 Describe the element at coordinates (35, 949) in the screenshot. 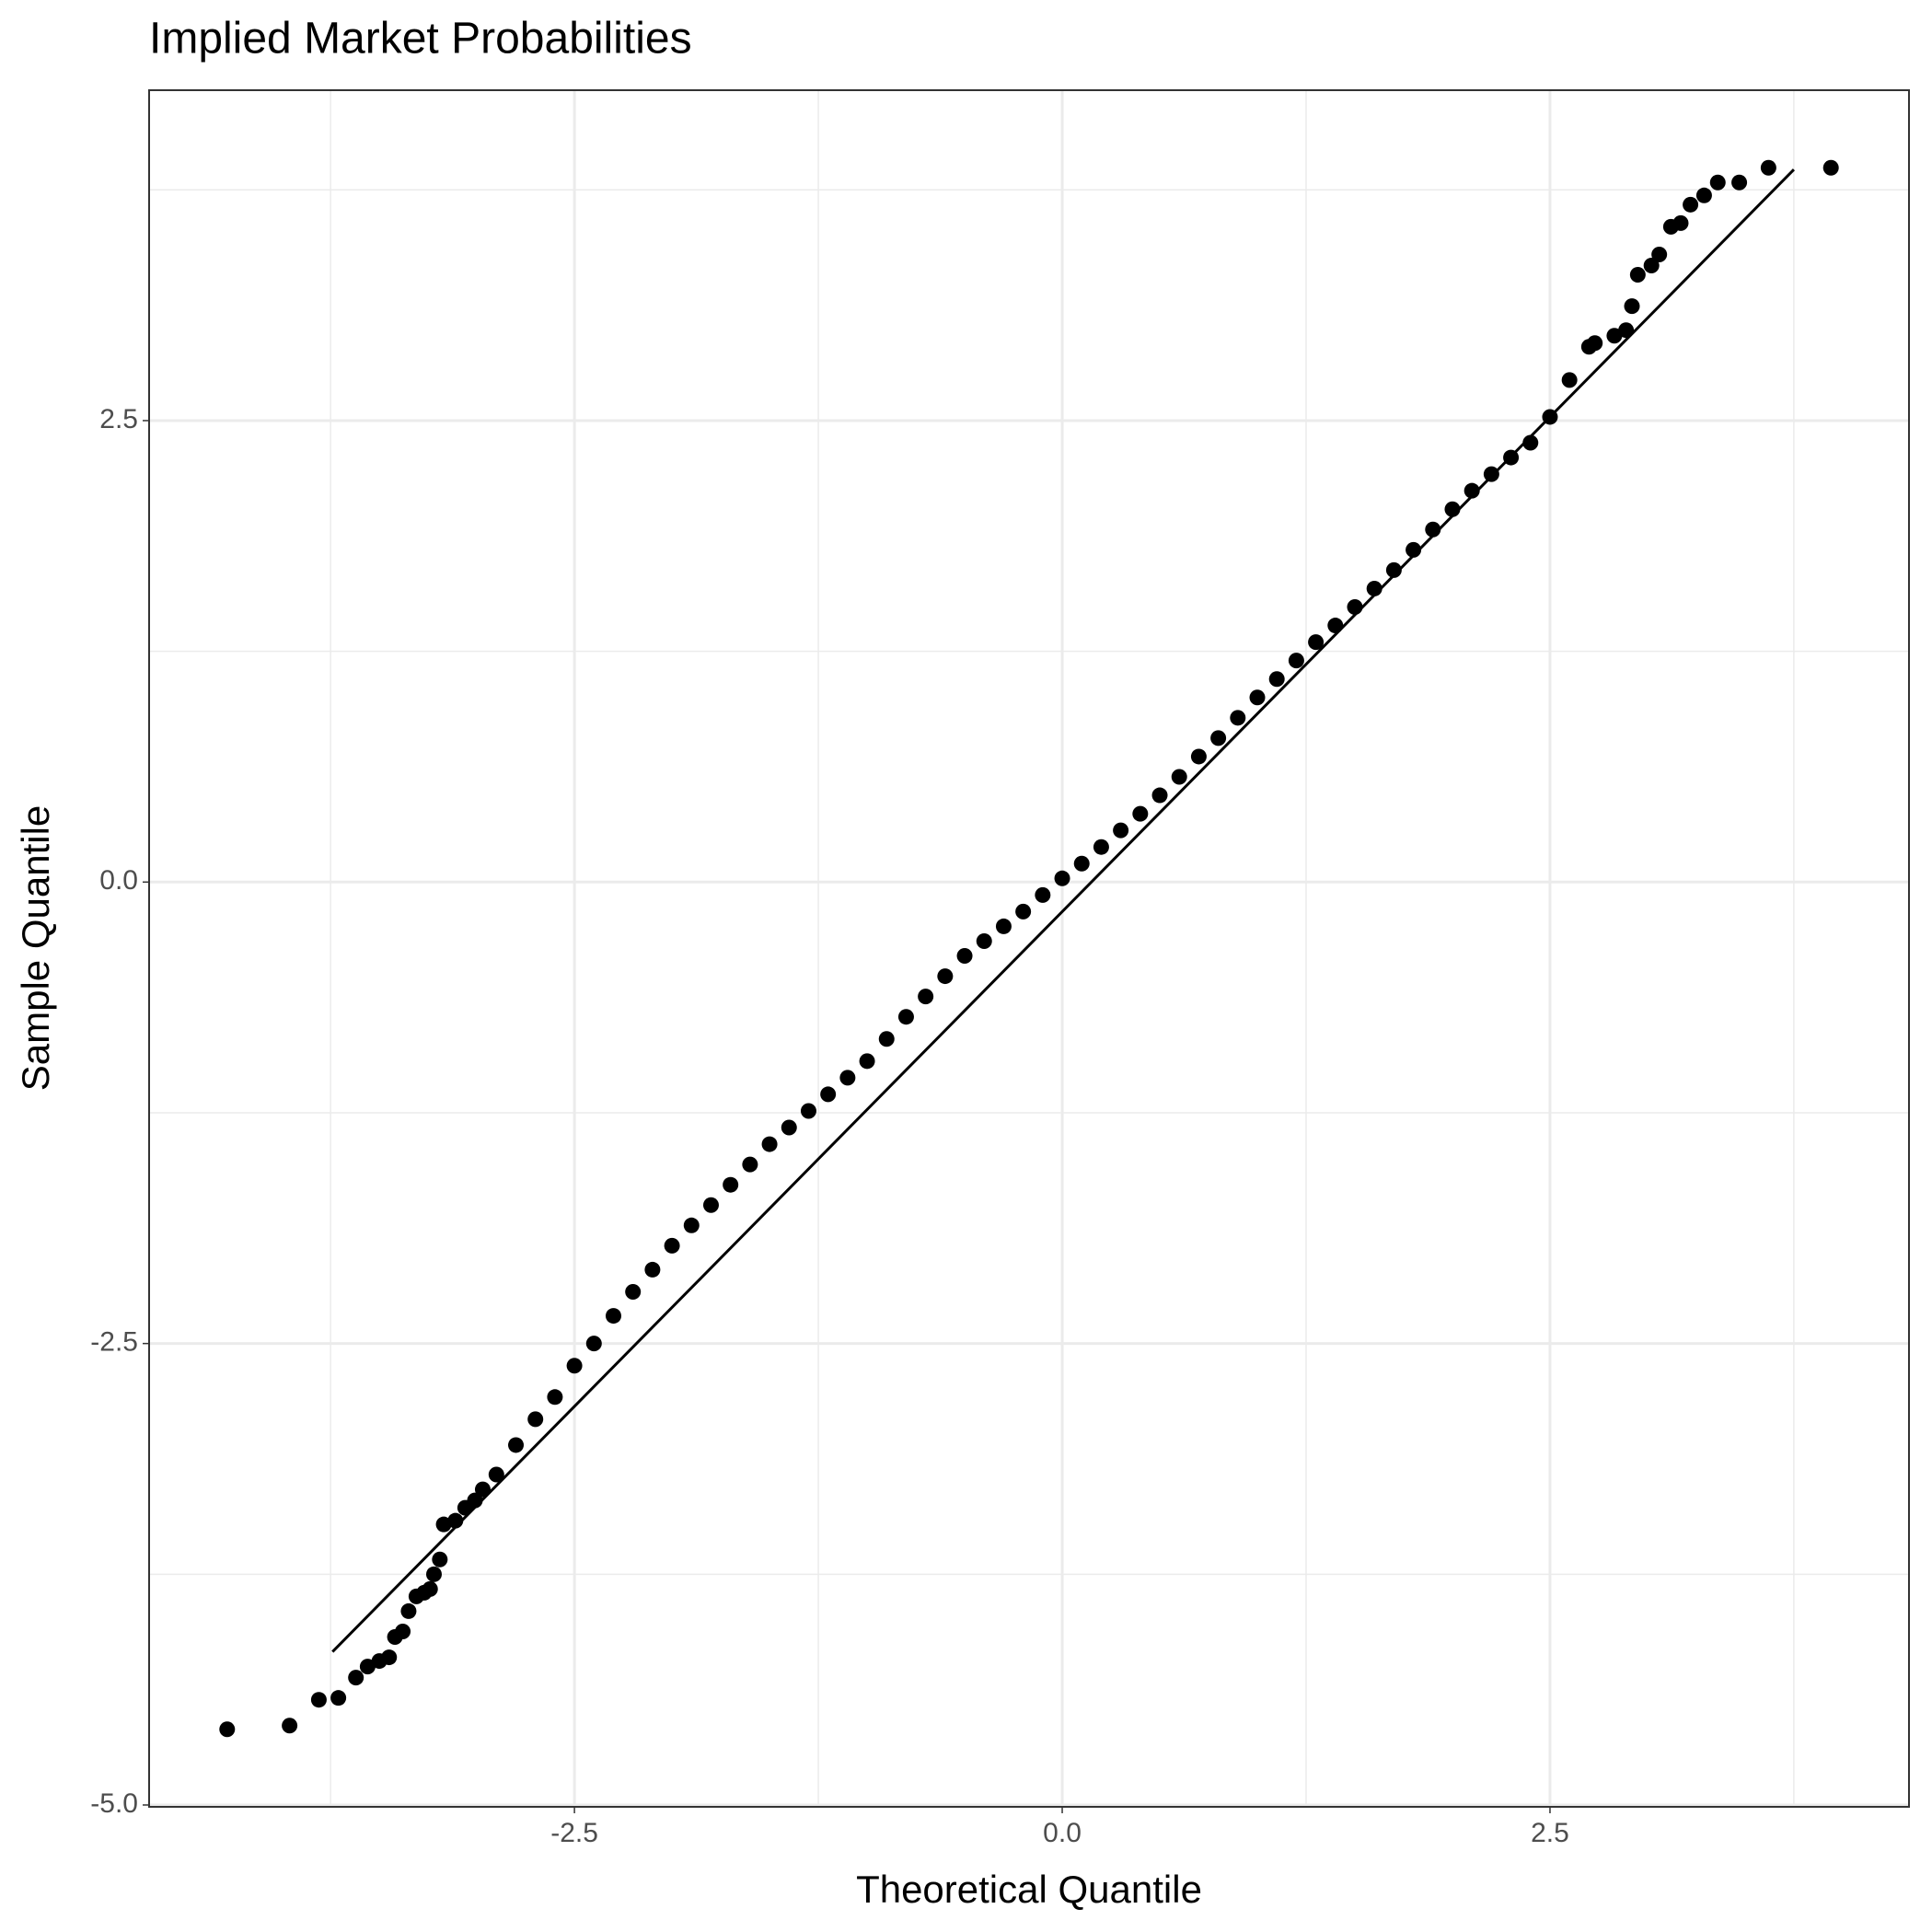

I see `y-axis-title: Sample Quantile` at that location.